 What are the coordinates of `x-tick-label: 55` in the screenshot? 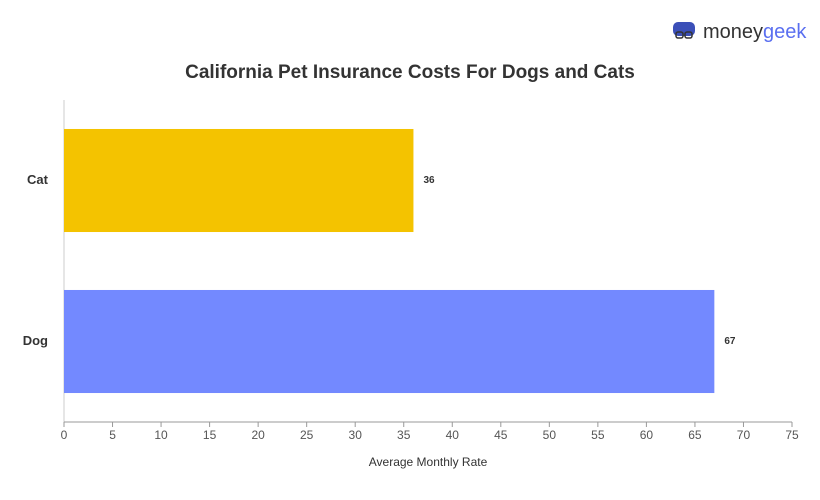 It's located at (598, 435).